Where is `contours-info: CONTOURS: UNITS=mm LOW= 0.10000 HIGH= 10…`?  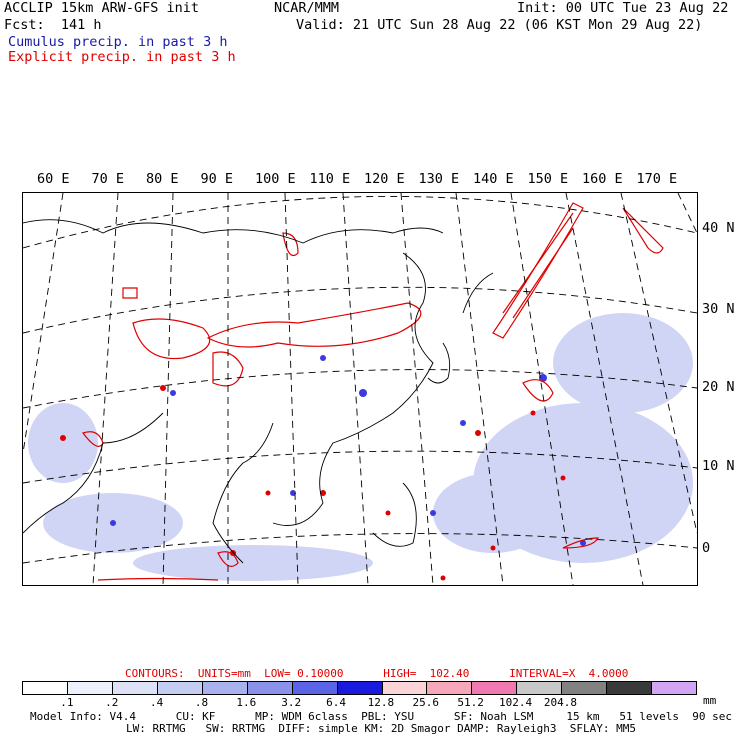 contours-info: CONTOURS: UNITS=mm LOW= 0.10000 HIGH= 10… is located at coordinates (377, 673).